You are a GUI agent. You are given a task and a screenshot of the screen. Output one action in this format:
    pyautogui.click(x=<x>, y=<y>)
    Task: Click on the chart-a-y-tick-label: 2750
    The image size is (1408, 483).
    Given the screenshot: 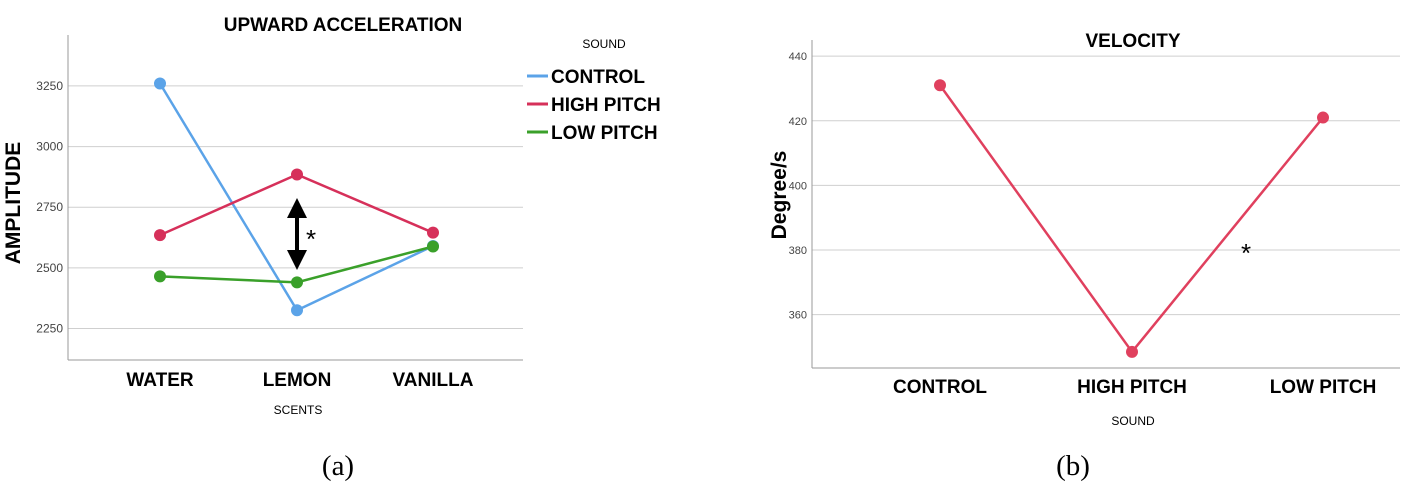 What is the action you would take?
    pyautogui.click(x=49, y=207)
    